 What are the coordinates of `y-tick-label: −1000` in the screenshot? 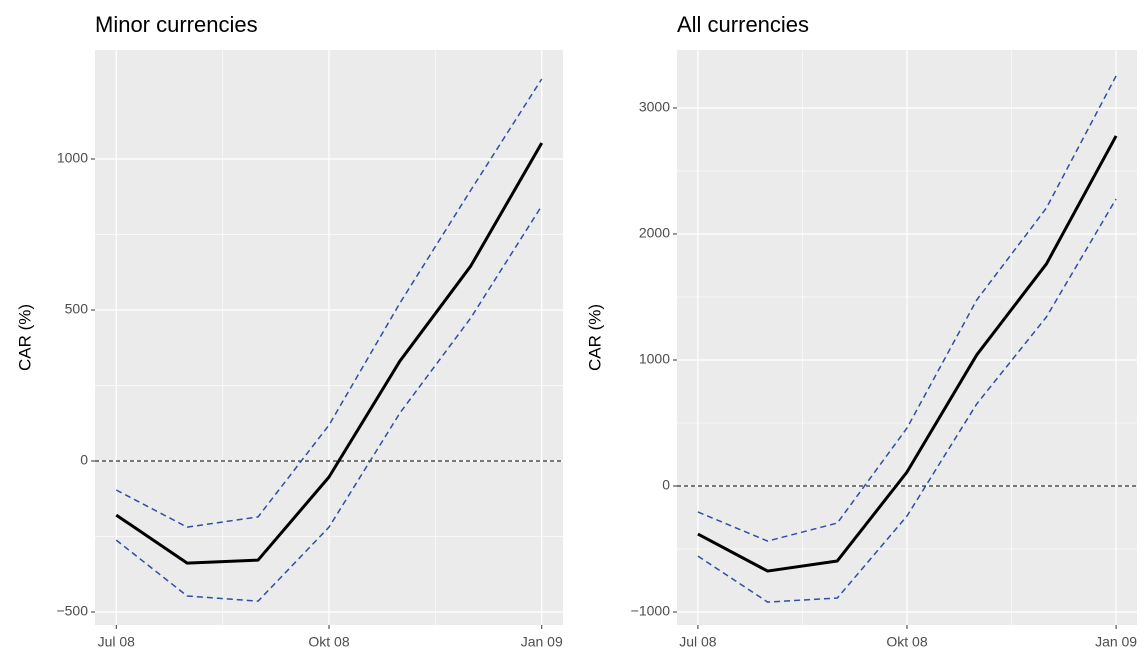 It's located at (651, 611).